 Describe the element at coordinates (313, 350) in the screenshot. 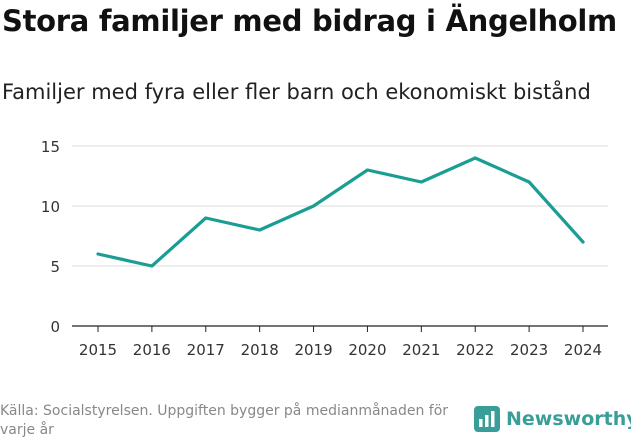

I see `x-tick-label: 2019` at that location.